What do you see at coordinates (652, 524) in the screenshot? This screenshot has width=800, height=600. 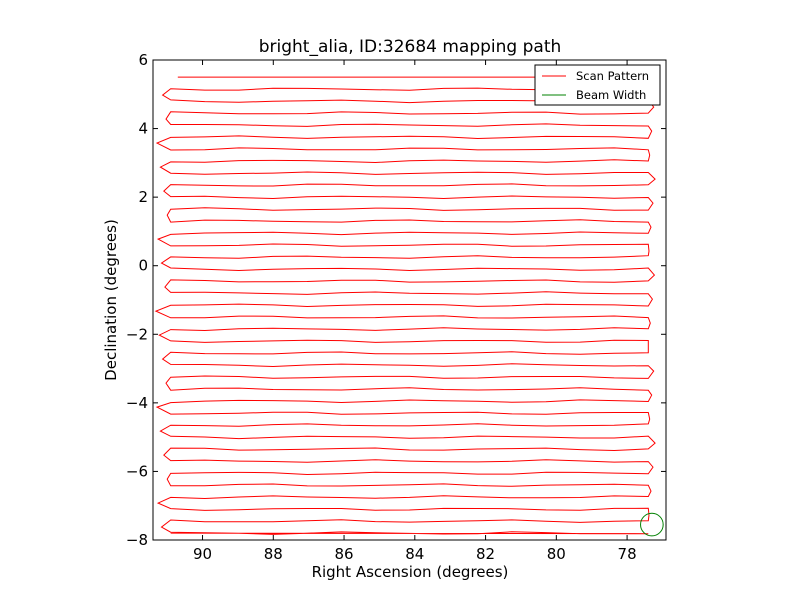 I see `series-beam-width` at bounding box center [652, 524].